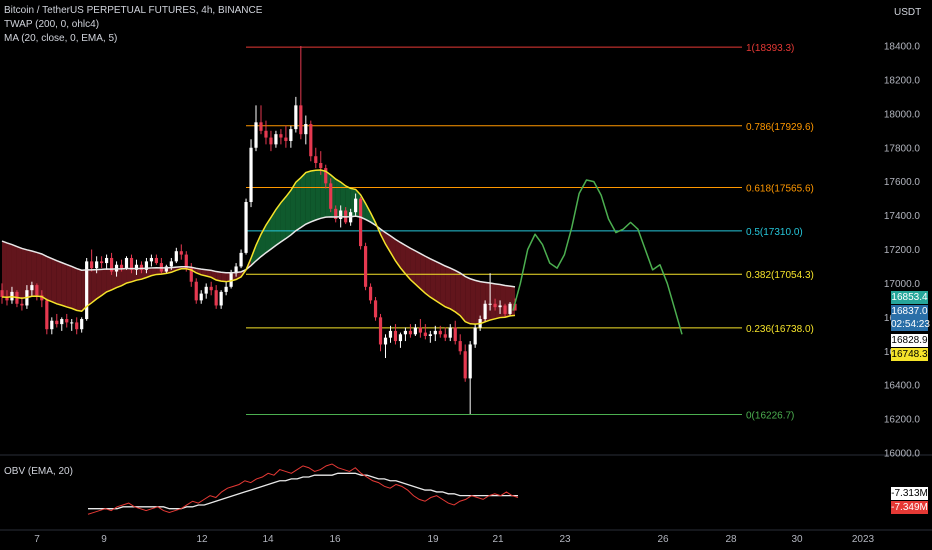 Image resolution: width=932 pixels, height=550 pixels. What do you see at coordinates (597, 257) in the screenshot?
I see `projection-path` at bounding box center [597, 257].